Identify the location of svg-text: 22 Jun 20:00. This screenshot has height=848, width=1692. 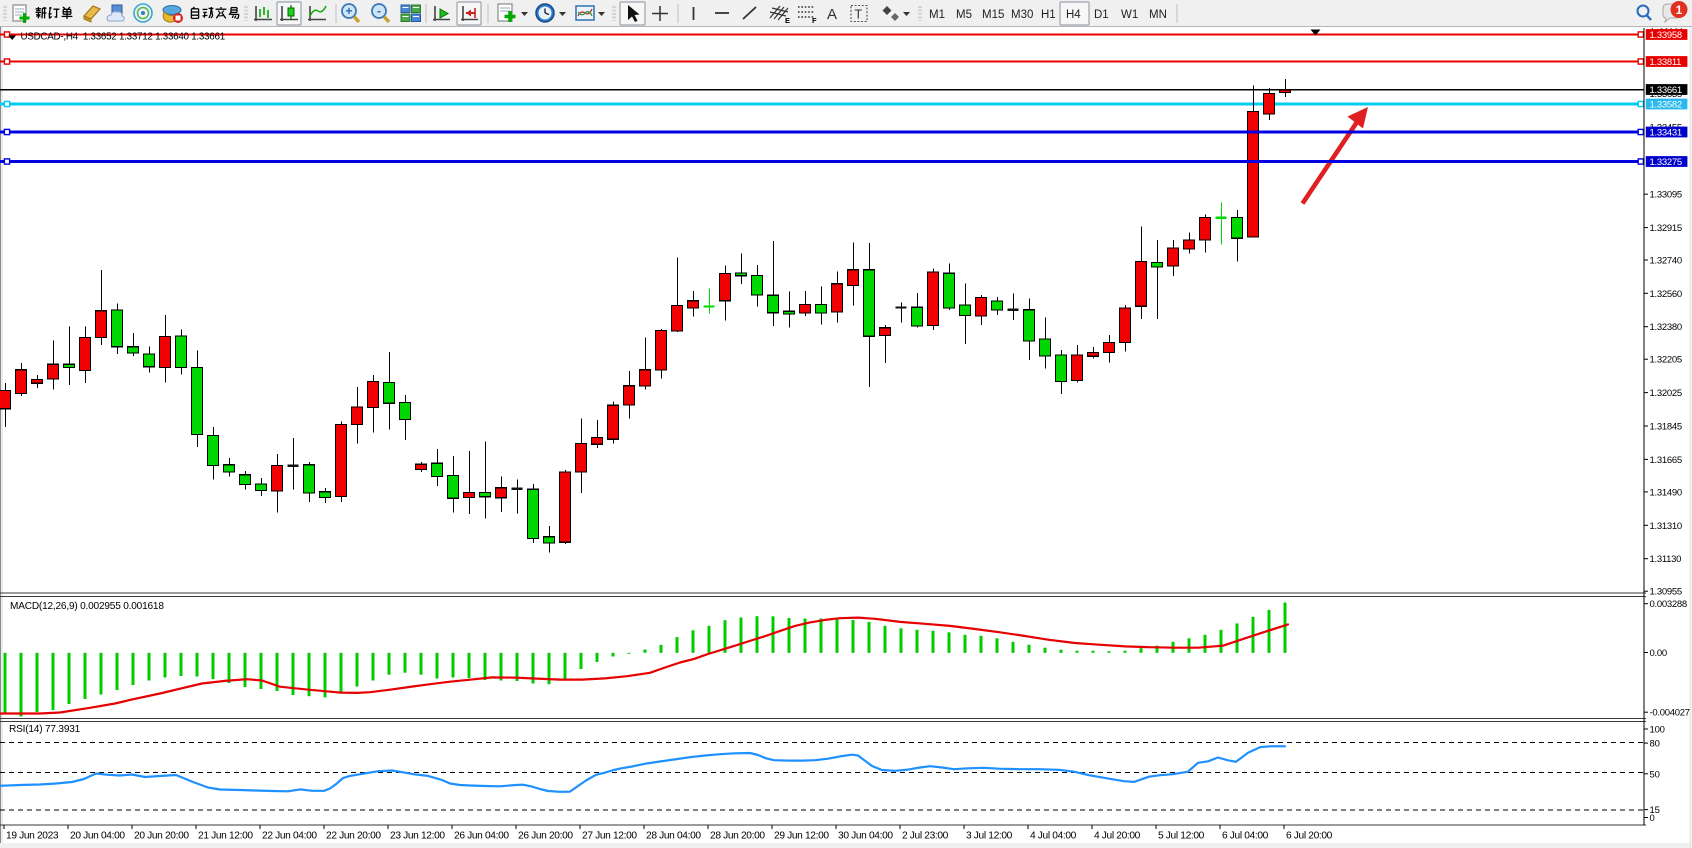
(353, 836).